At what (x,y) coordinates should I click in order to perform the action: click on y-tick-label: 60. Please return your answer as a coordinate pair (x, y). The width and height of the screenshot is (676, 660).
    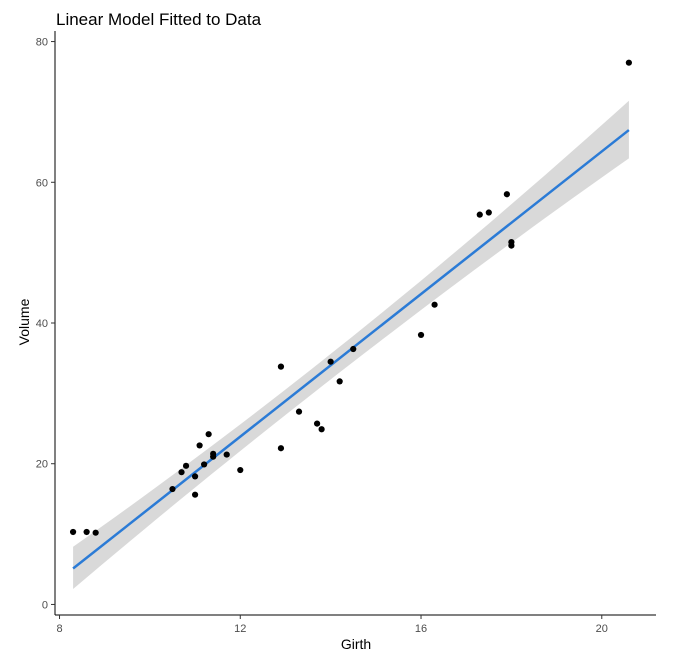
    Looking at the image, I should click on (42, 183).